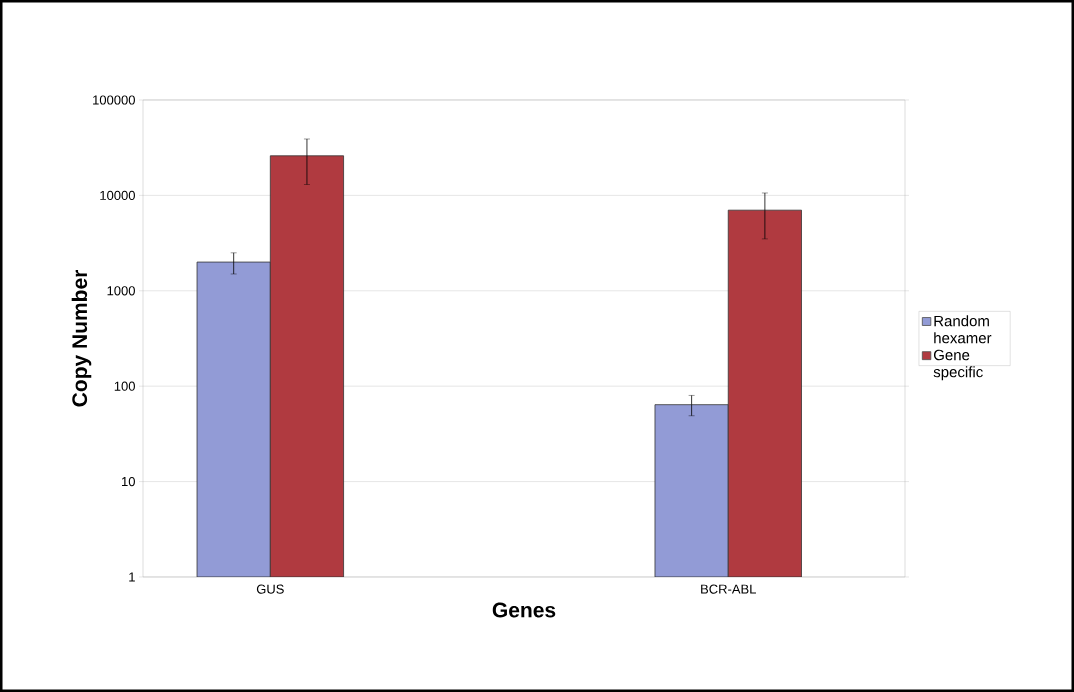 This screenshot has height=692, width=1074. I want to click on y-axis-title: Copy Number, so click(81, 338).